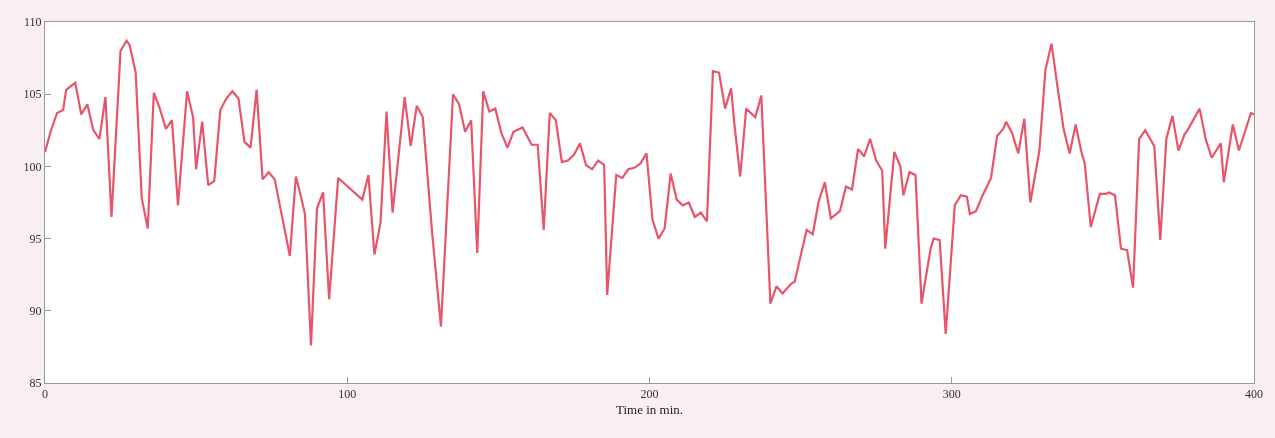 Image resolution: width=1275 pixels, height=438 pixels. What do you see at coordinates (32, 94) in the screenshot?
I see `y-tick-label: 105` at bounding box center [32, 94].